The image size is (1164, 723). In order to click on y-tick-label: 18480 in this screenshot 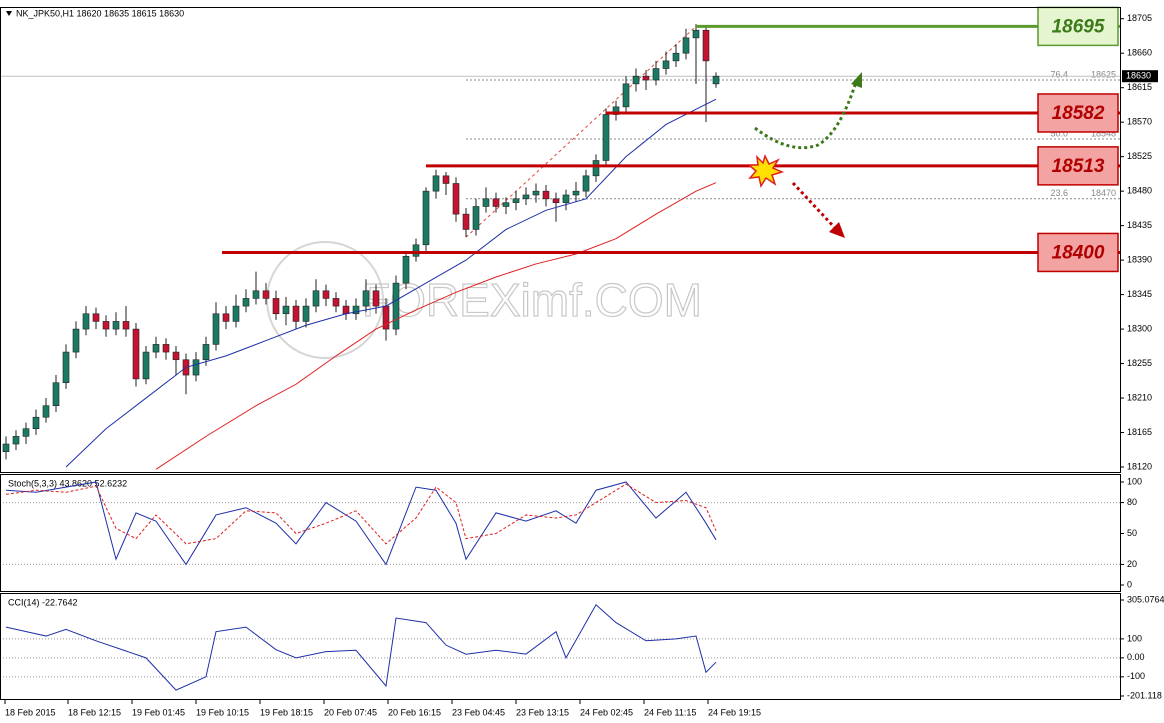, I will do `click(1139, 191)`.